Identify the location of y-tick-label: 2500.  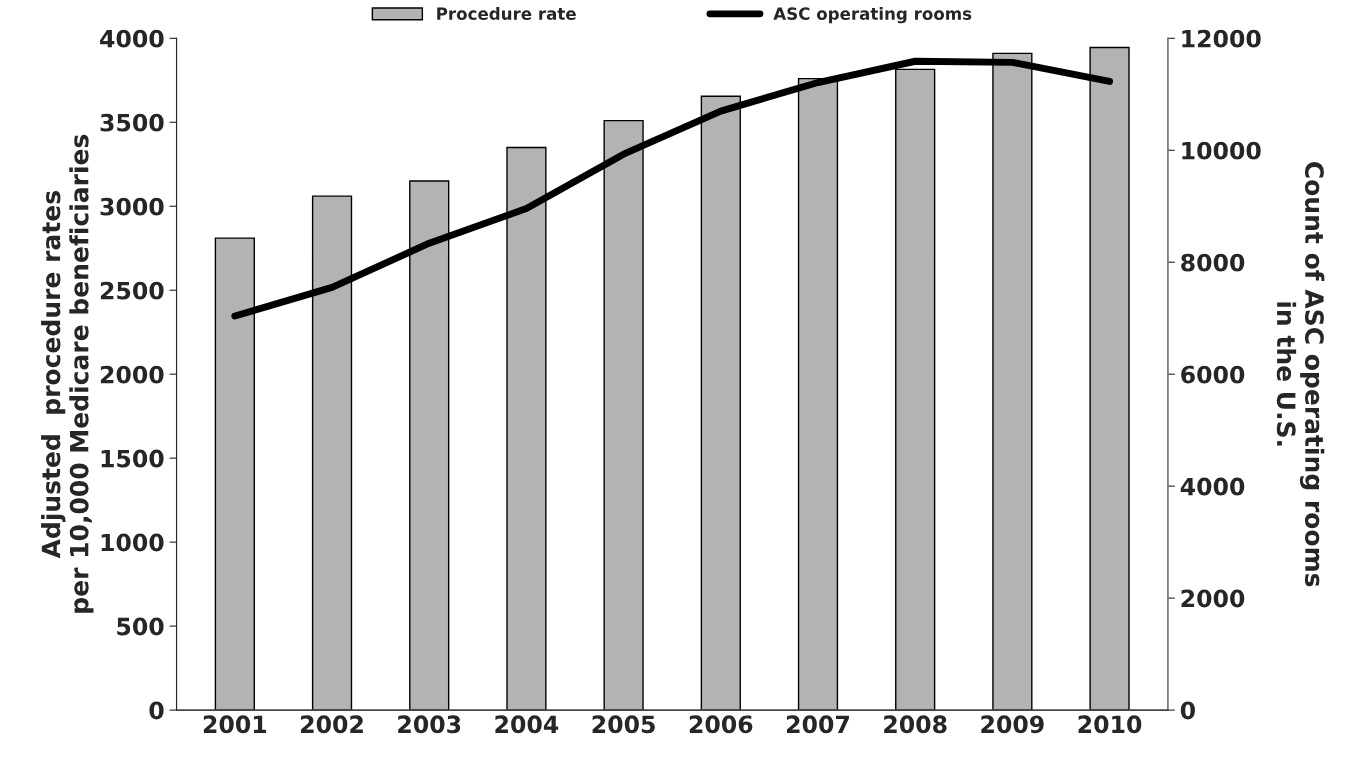
(132, 290).